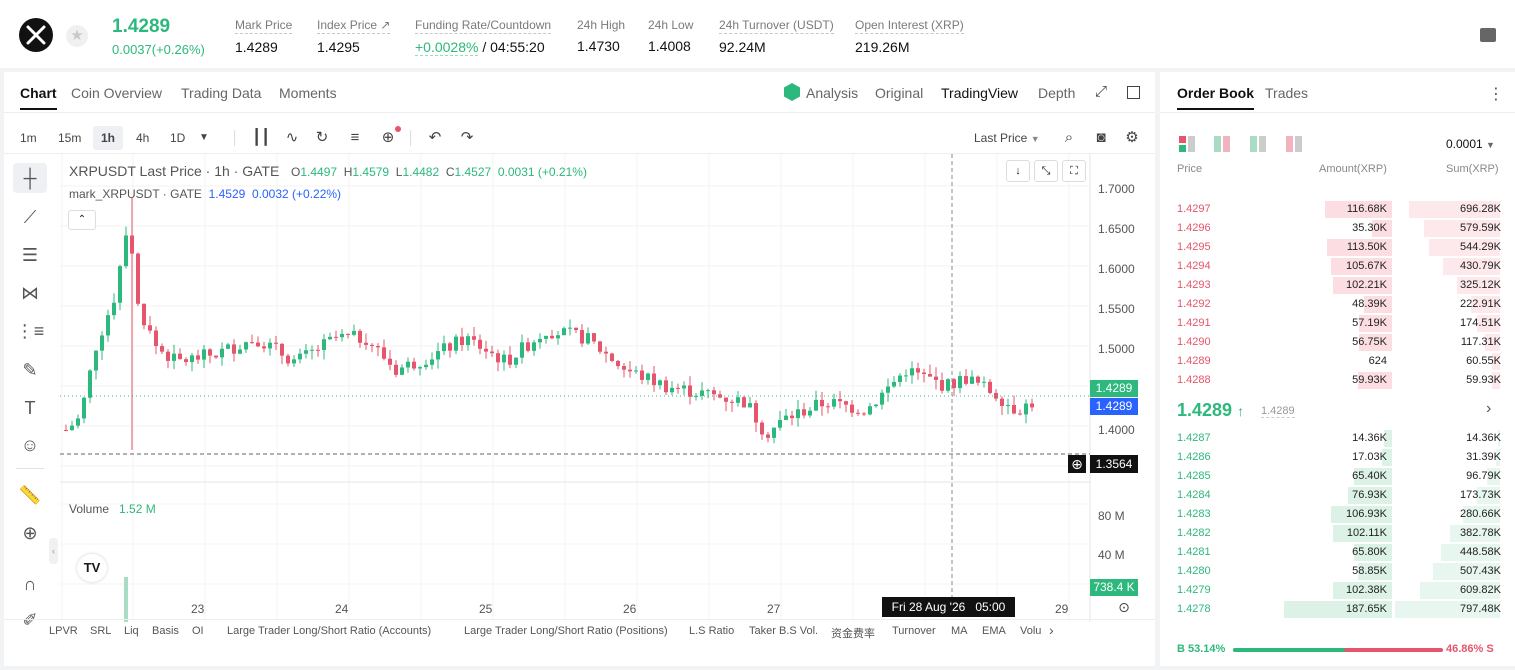  I want to click on horizontal-lines-tool-icon: ☰, so click(30, 255).